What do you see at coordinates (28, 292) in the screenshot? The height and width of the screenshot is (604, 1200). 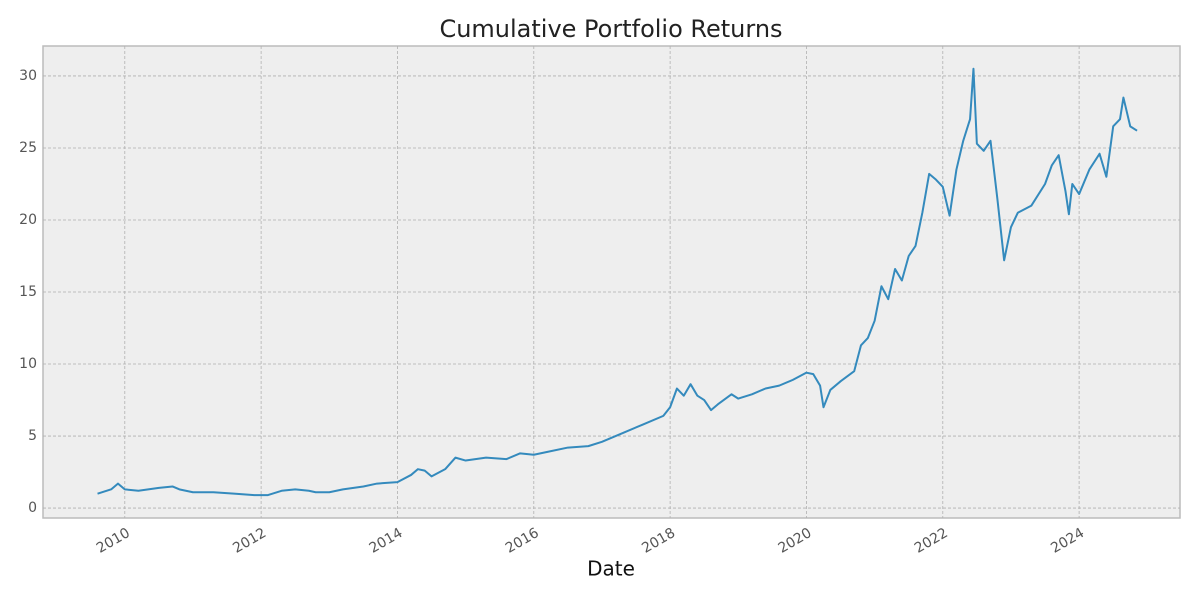 I see `y-tick-label: 15` at bounding box center [28, 292].